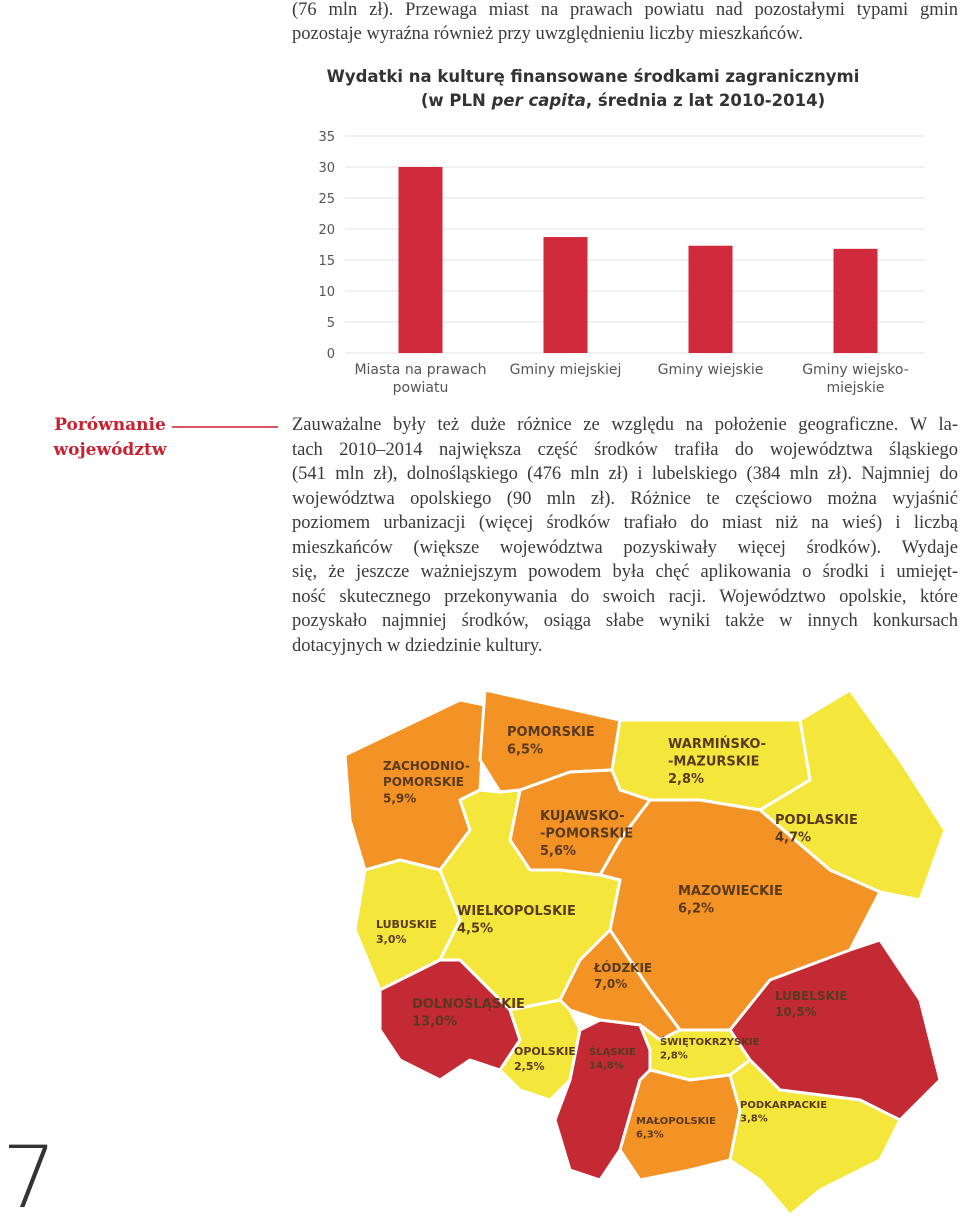 The width and height of the screenshot is (960, 1220). I want to click on x-tick-label: Gminy wiejsko-miejskie, so click(855, 379).